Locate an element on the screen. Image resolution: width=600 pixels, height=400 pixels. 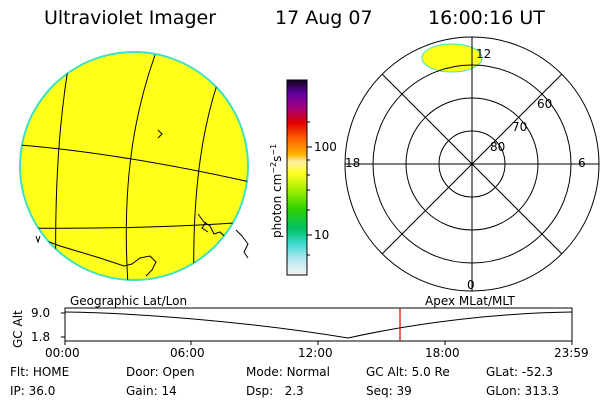
colorbar-ticks is located at coordinates (309, 188).